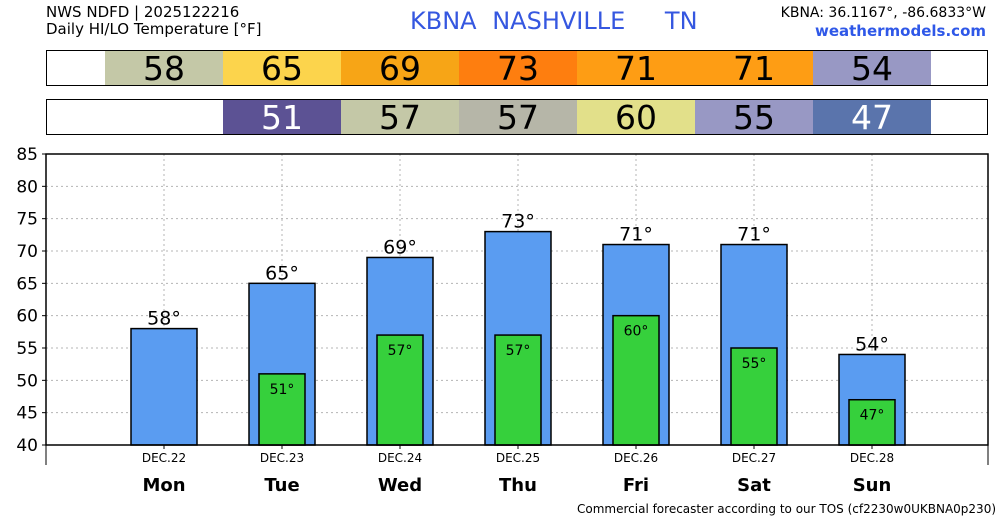  Describe the element at coordinates (163, 485) in the screenshot. I see `day-label: Mon` at that location.